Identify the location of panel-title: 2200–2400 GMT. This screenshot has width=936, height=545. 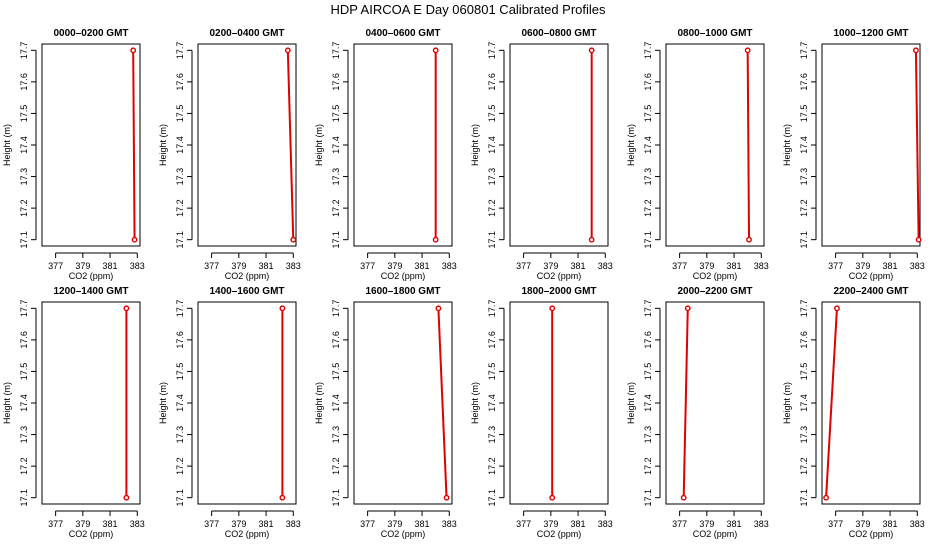
(870, 291).